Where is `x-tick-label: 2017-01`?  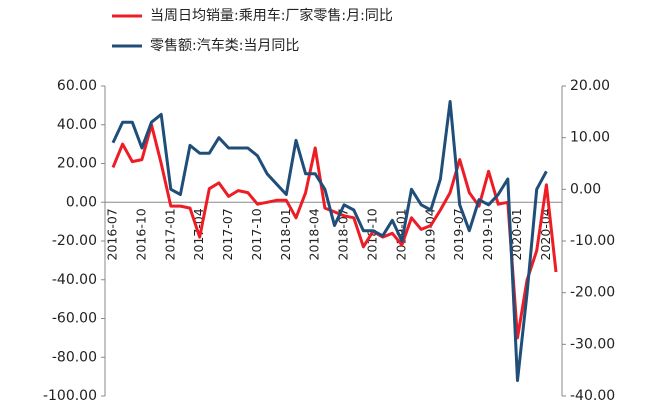
x-tick-label: 2017-01 is located at coordinates (169, 234).